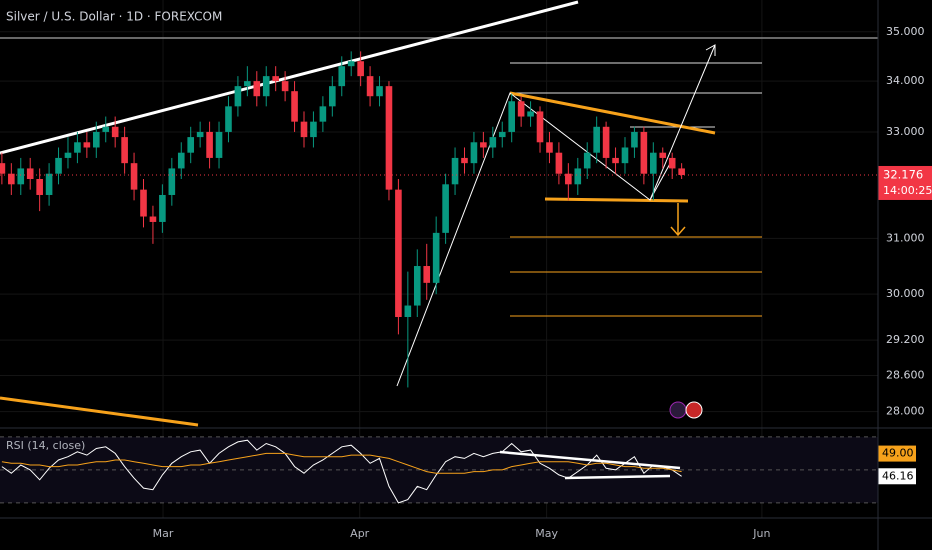  Describe the element at coordinates (45, 445) in the screenshot. I see `rsi-title: RSI (14, close)` at that location.